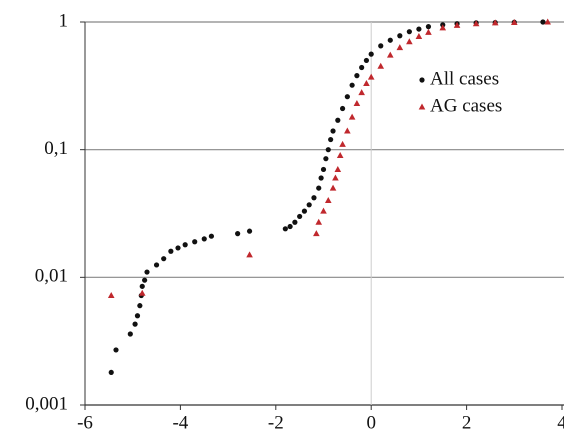 The image size is (564, 437). What do you see at coordinates (466, 105) in the screenshot?
I see `legend-label: AG cases` at bounding box center [466, 105].